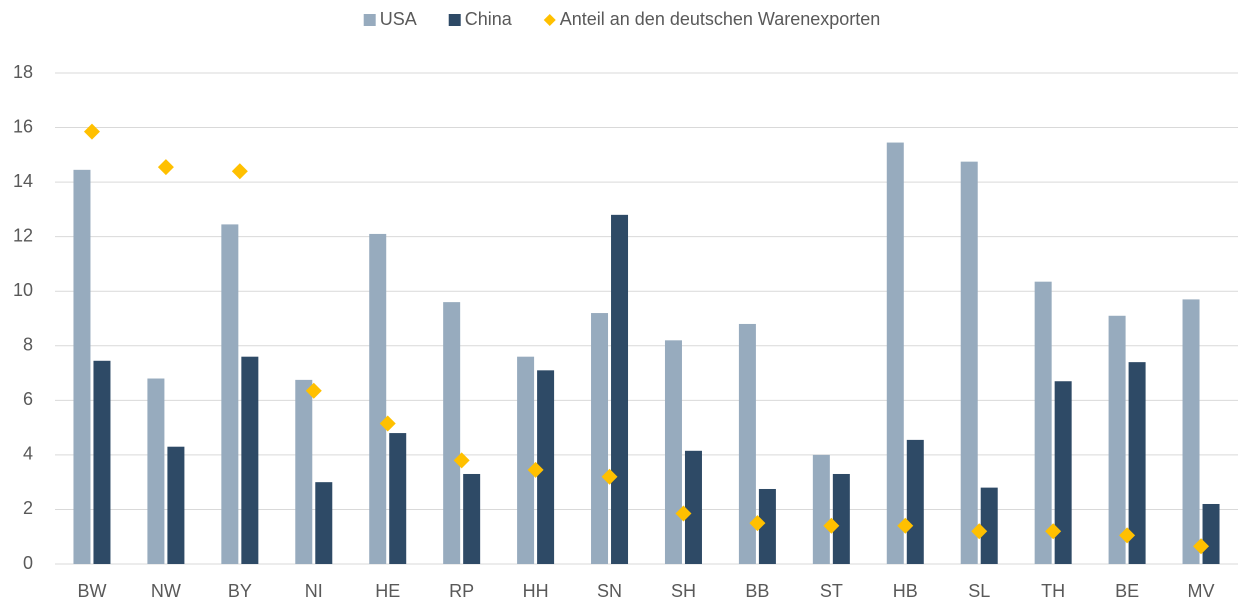  Describe the element at coordinates (91, 591) in the screenshot. I see `x-tick-label: BW` at that location.